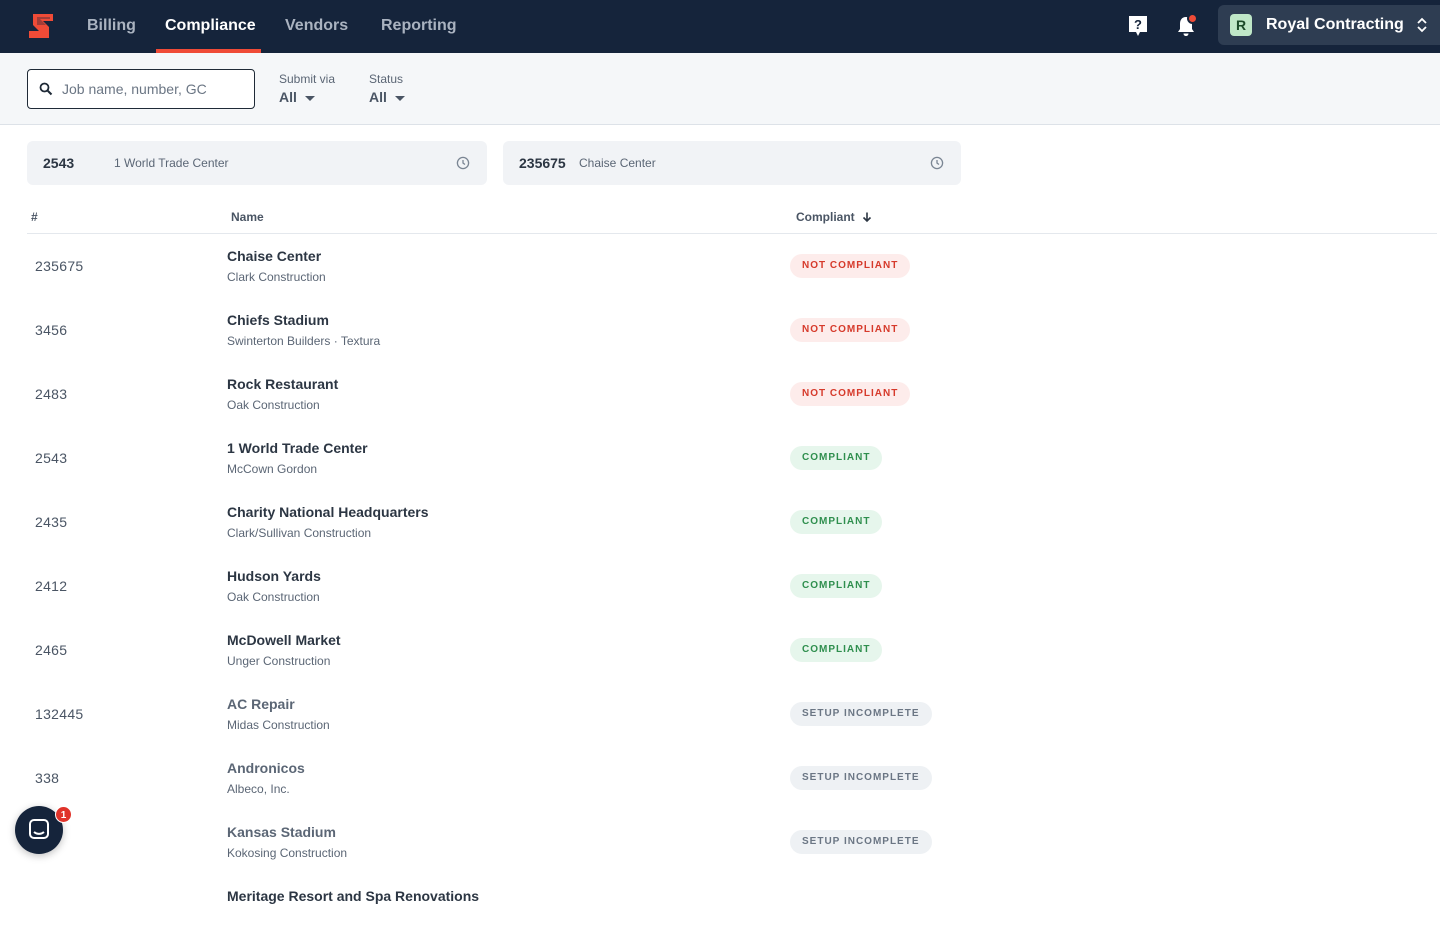  Describe the element at coordinates (1192, 18) in the screenshot. I see `notification-dot` at that location.